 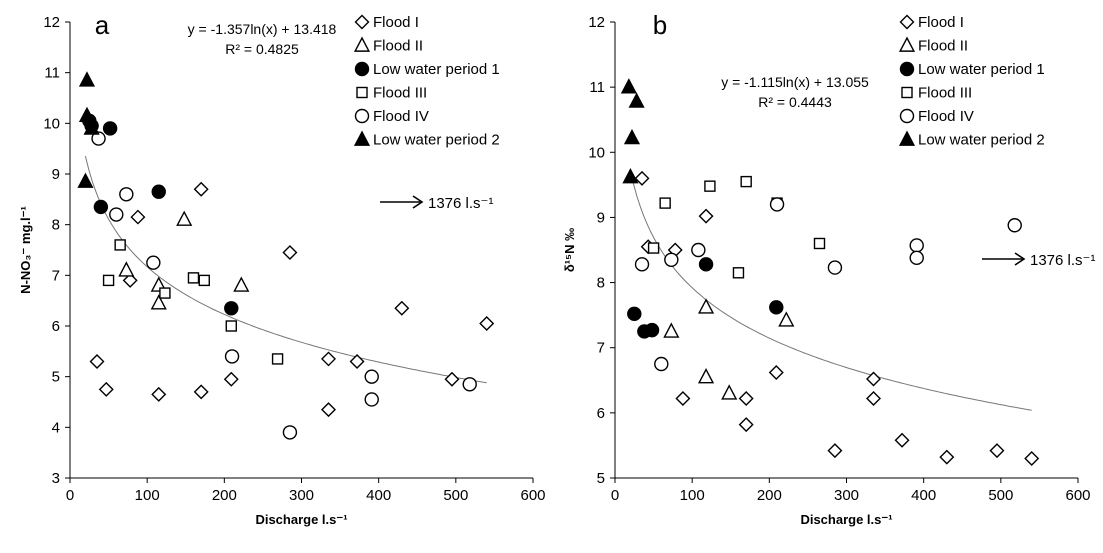 What do you see at coordinates (193, 302) in the screenshot?
I see `series-flood-iii` at bounding box center [193, 302].